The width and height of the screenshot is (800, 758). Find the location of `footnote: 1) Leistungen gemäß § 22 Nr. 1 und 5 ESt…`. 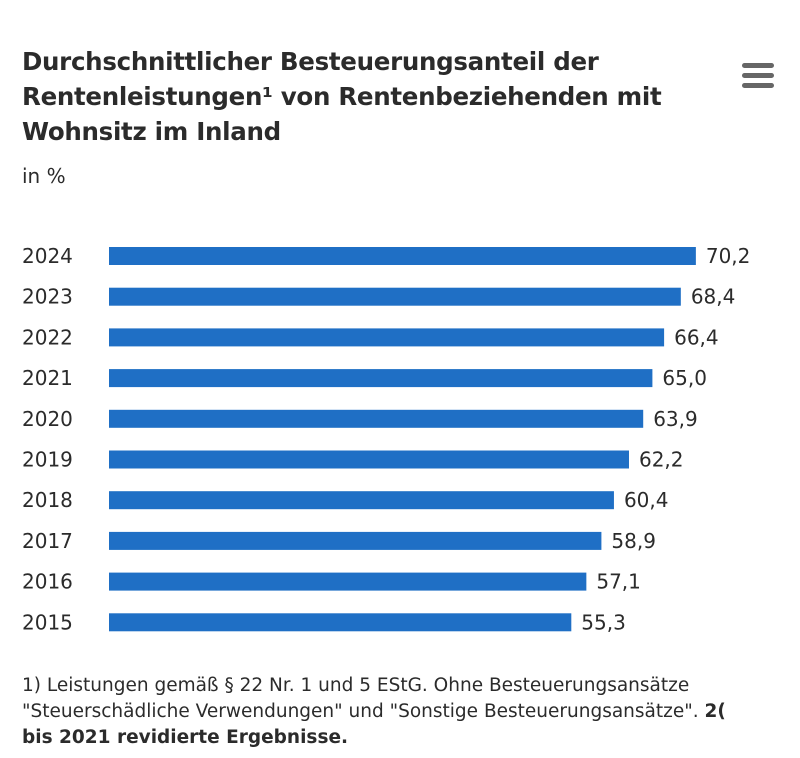

footnote: 1) Leistungen gemäß § 22 Nr. 1 und 5 ESt… is located at coordinates (402, 712).